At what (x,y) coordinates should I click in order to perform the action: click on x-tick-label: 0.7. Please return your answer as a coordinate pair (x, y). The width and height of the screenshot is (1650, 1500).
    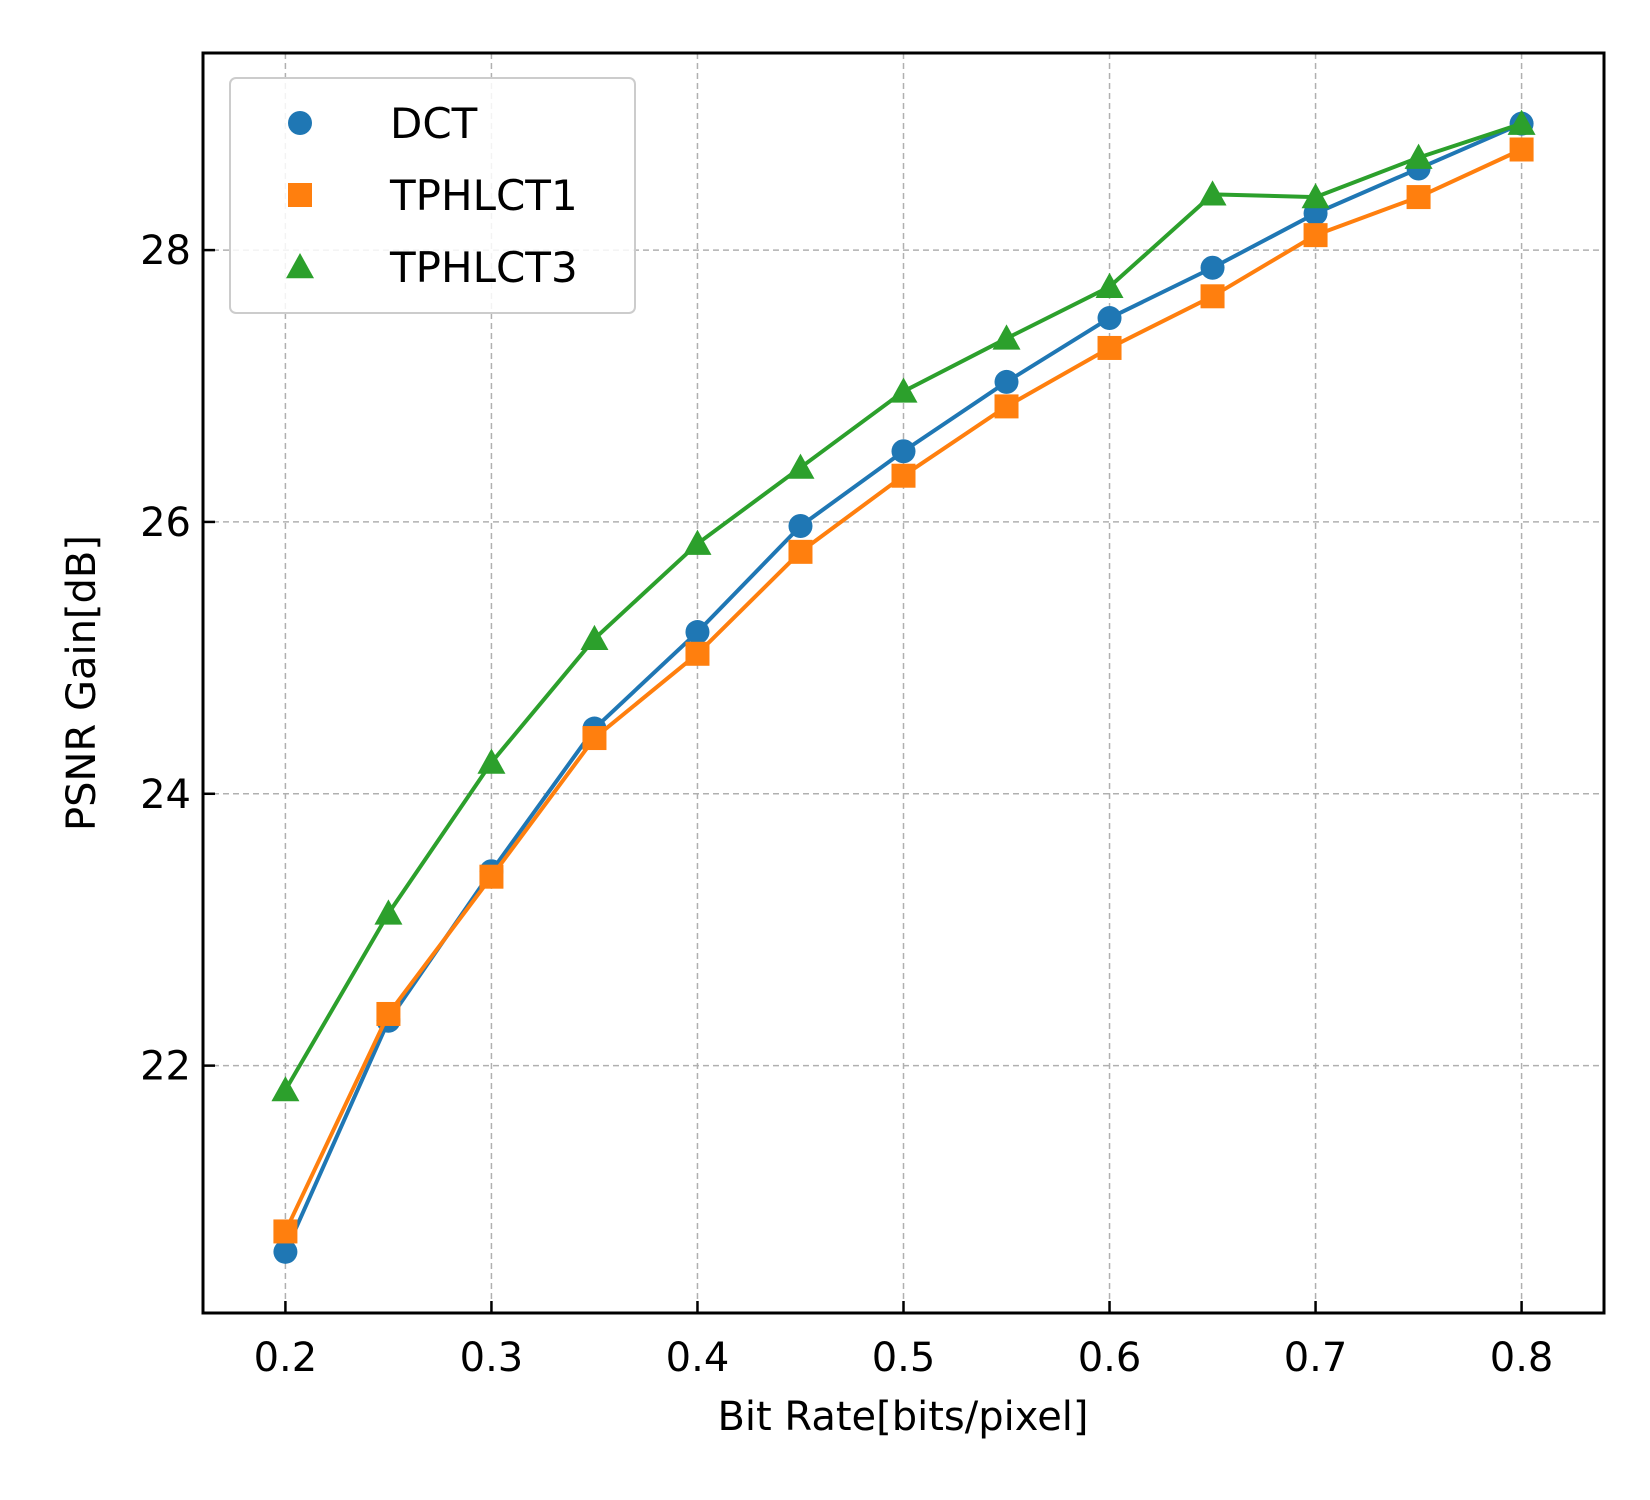
    Looking at the image, I should click on (1316, 1358).